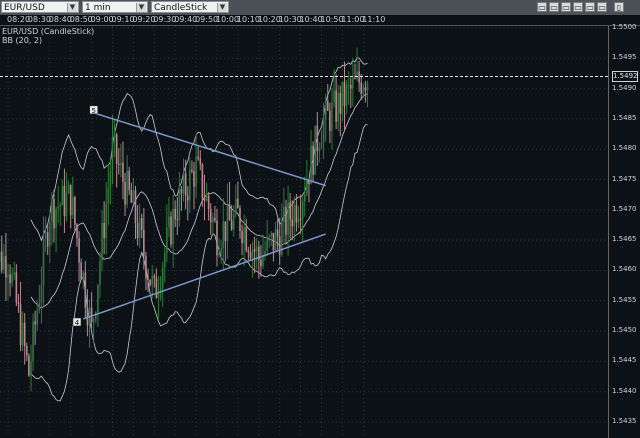 This screenshot has height=438, width=640. What do you see at coordinates (624, 208) in the screenshot?
I see `y-tick-label: 1.5470` at bounding box center [624, 208].